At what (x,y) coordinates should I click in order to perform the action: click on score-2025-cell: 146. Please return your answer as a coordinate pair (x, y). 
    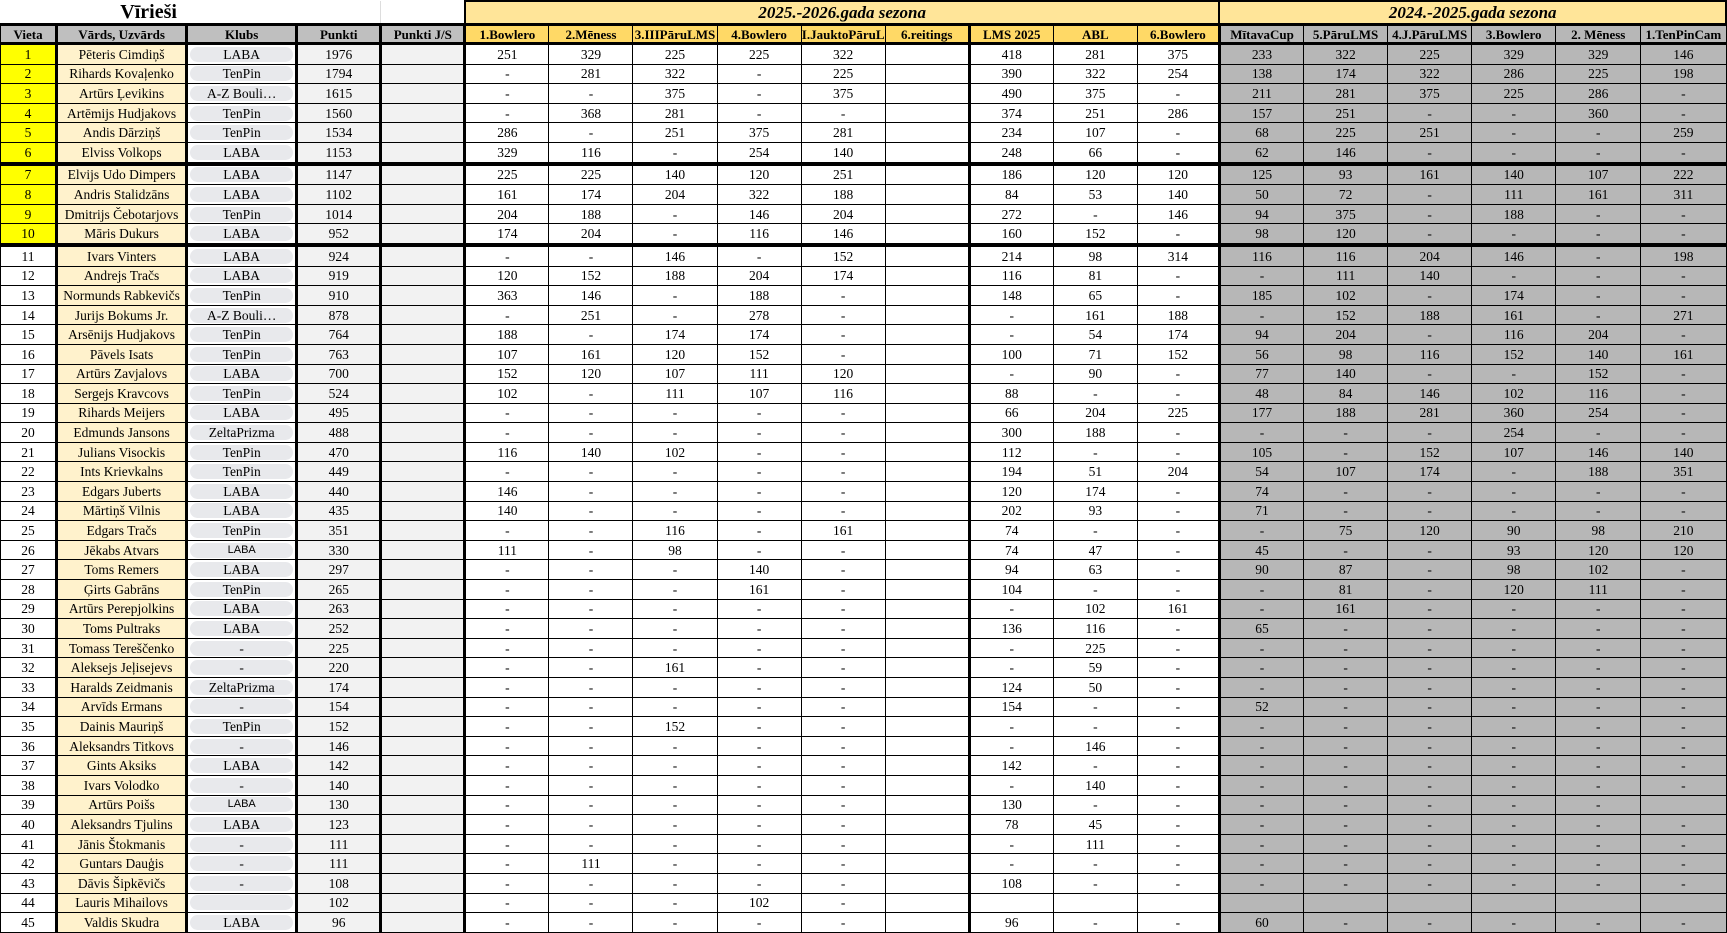
    Looking at the image, I should click on (591, 295).